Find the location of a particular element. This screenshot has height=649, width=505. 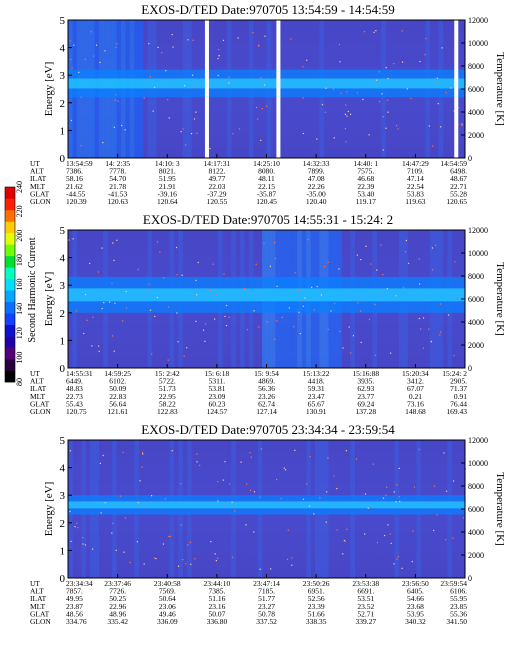

ephemeris-value: 48.96 is located at coordinates (117, 613).